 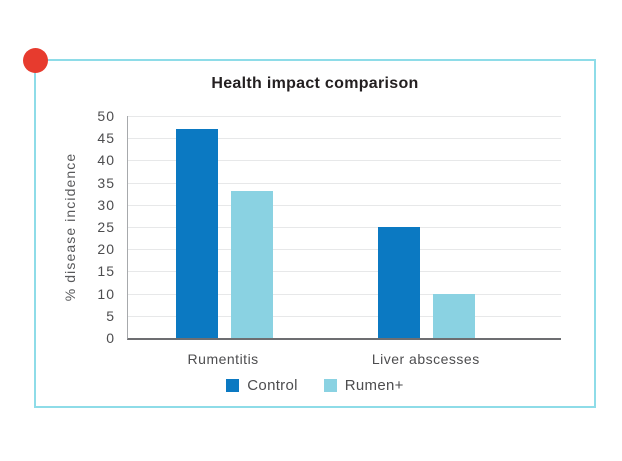 What do you see at coordinates (272, 385) in the screenshot?
I see `legend-label: Control` at bounding box center [272, 385].